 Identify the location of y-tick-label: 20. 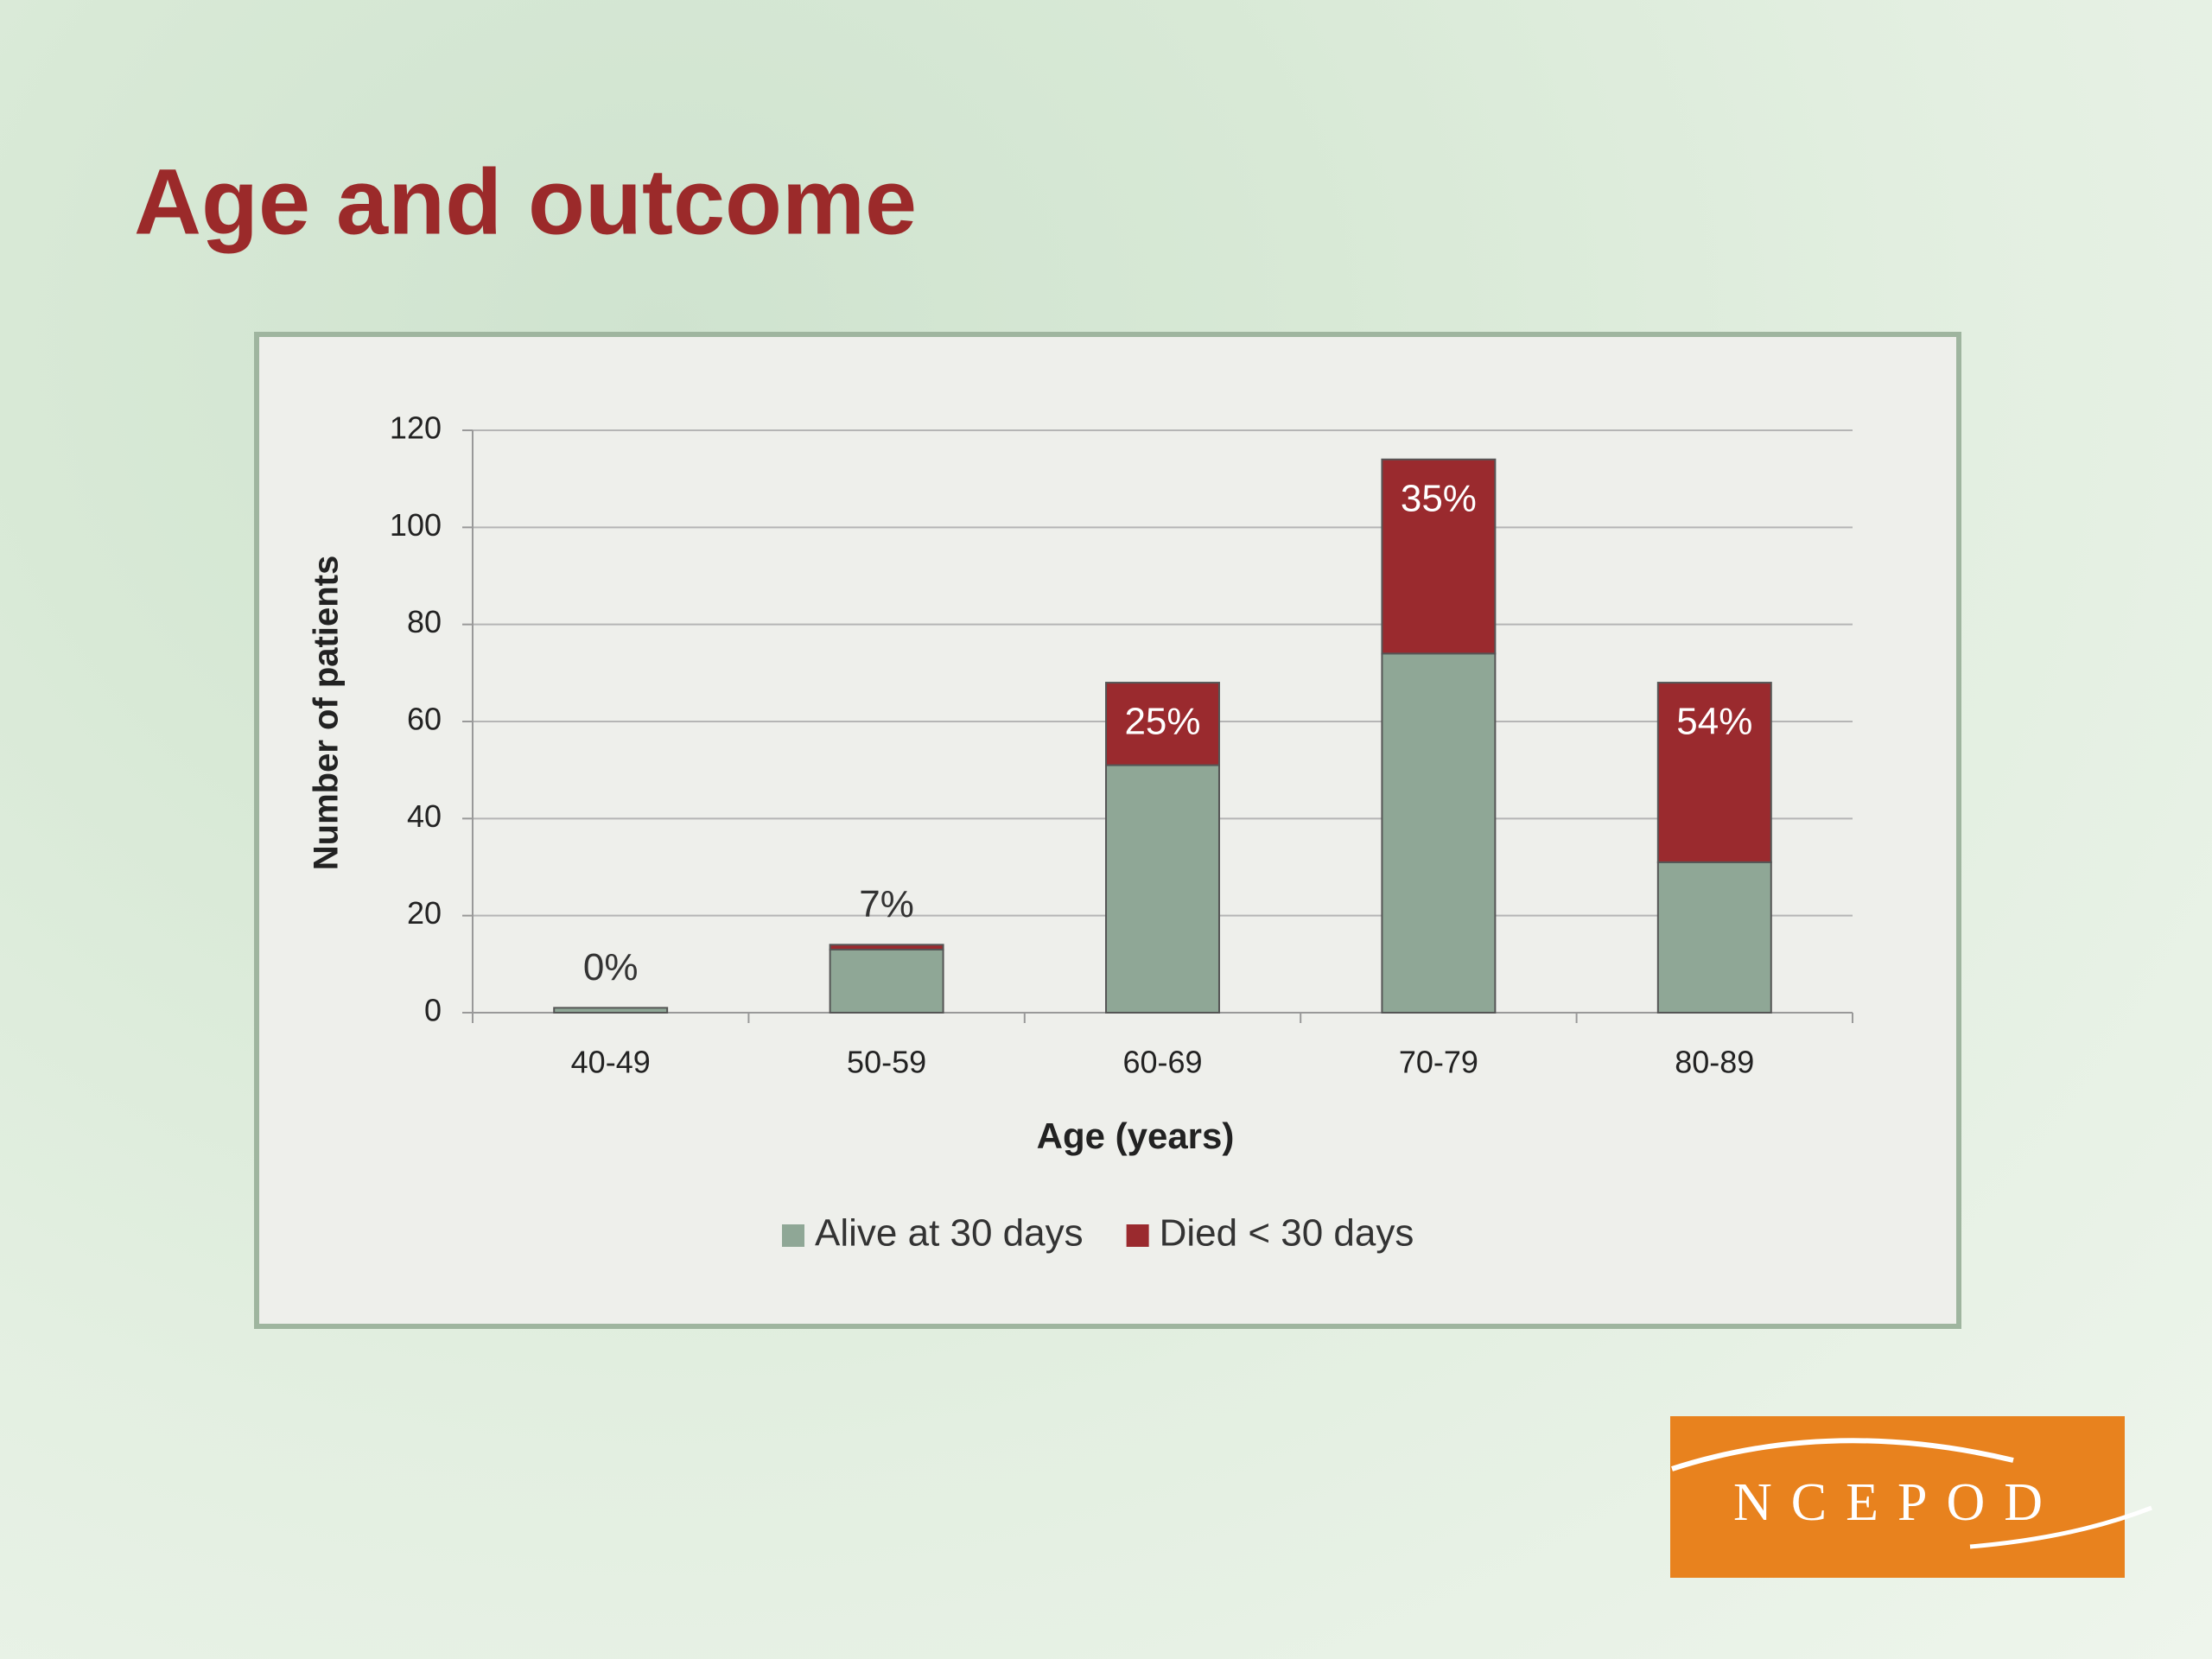
(424, 913).